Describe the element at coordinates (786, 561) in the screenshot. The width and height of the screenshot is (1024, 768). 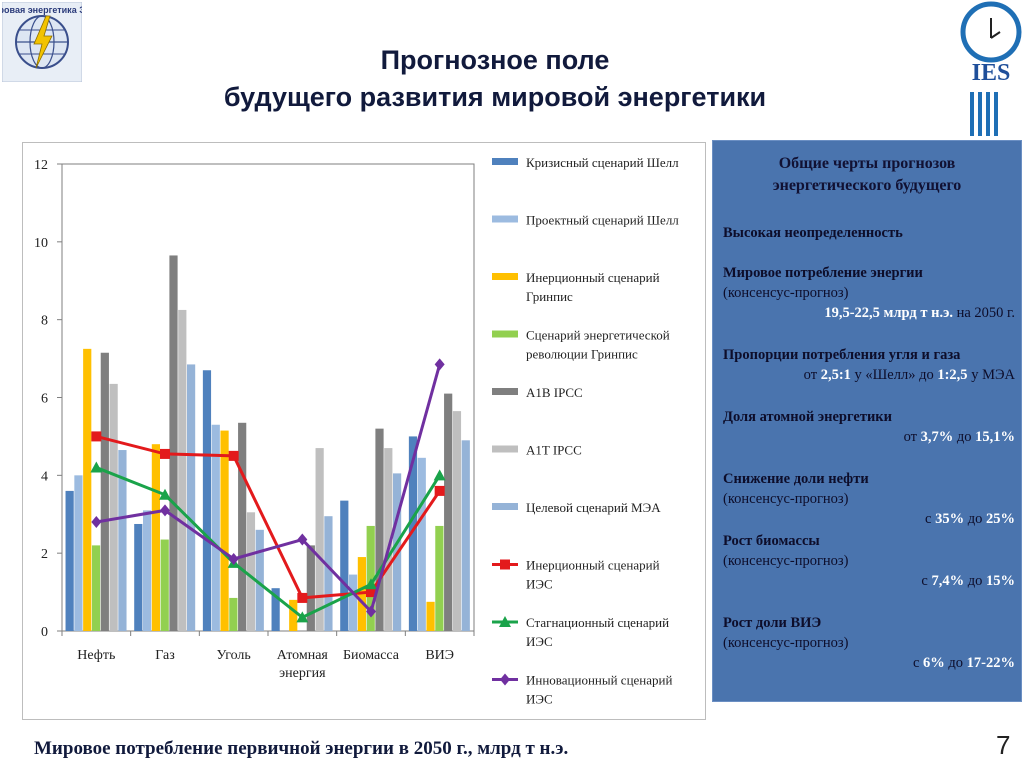
I see `section-subheading: (консенсус-прогноз)` at that location.